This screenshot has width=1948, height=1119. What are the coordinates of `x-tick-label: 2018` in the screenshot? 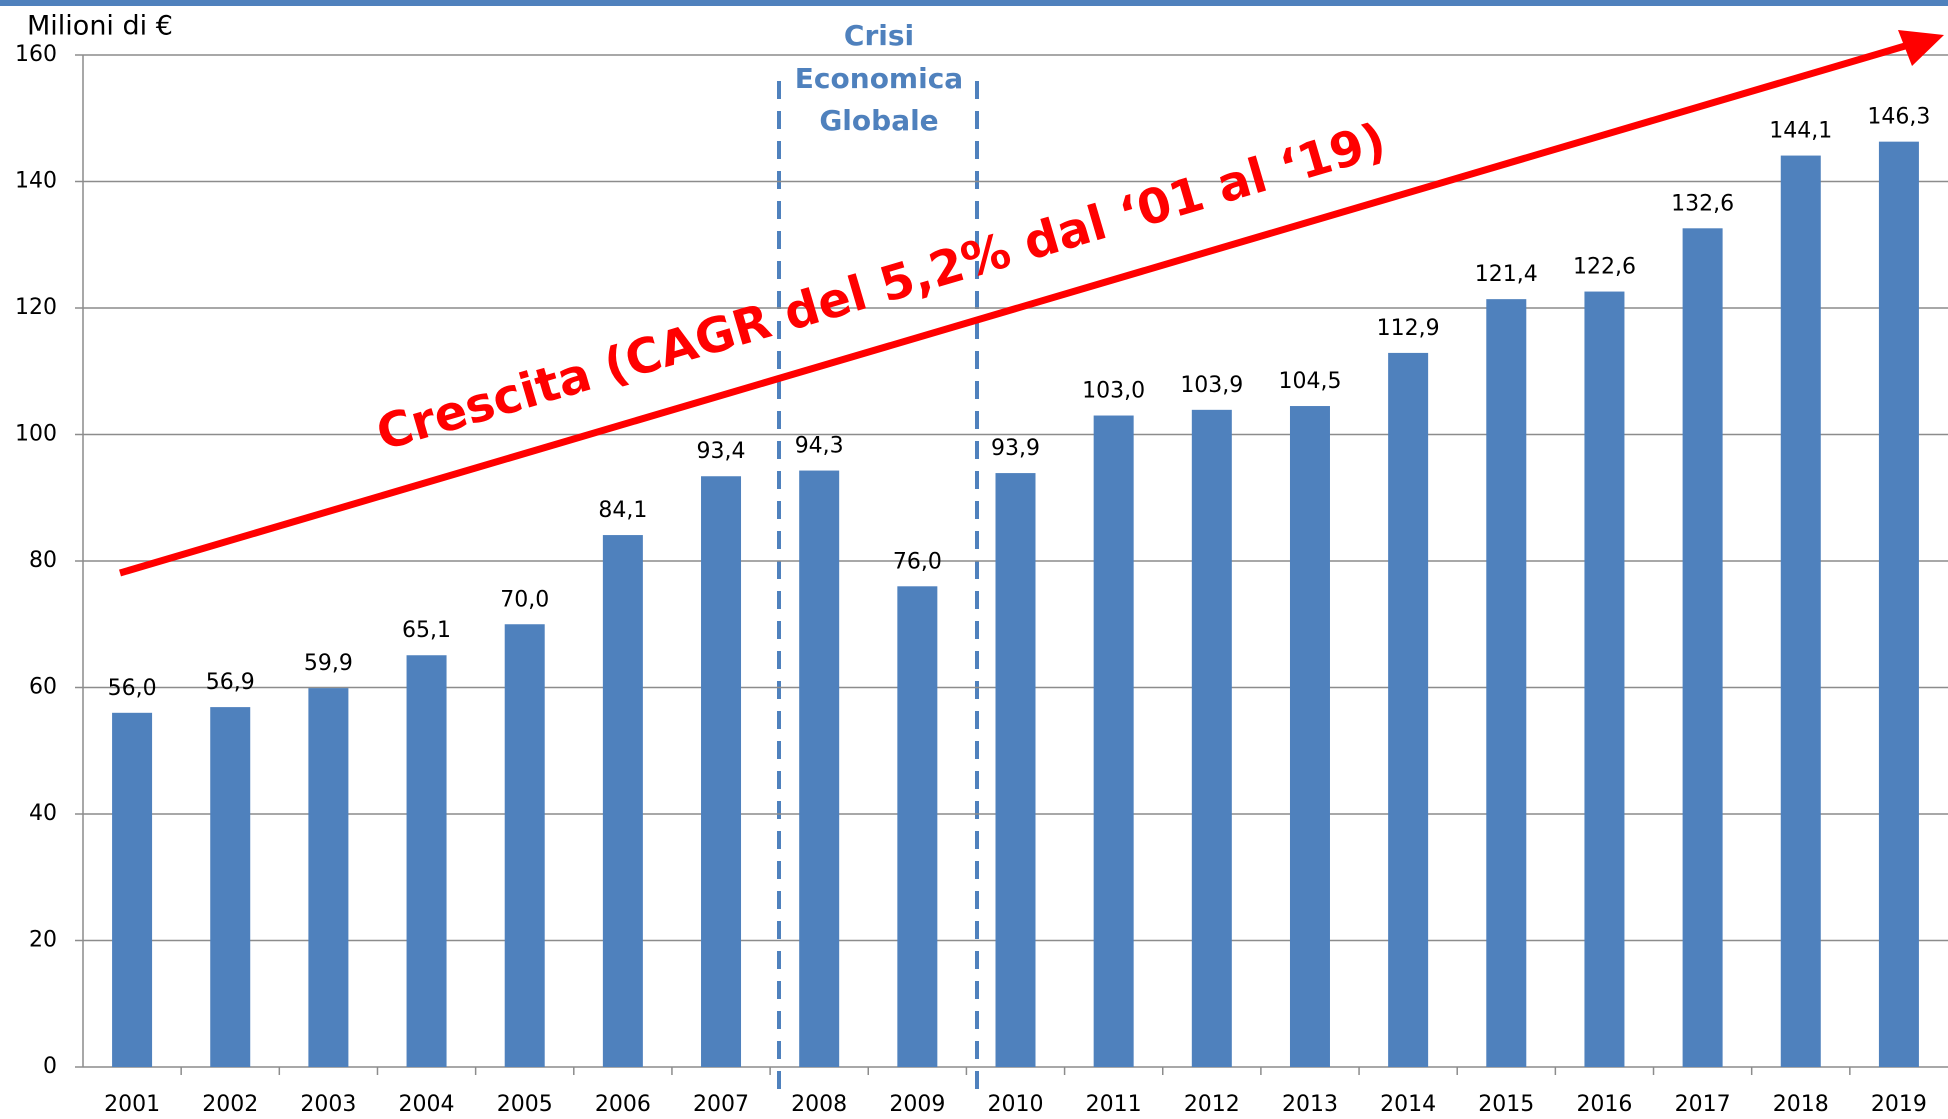 It's located at (1801, 1104).